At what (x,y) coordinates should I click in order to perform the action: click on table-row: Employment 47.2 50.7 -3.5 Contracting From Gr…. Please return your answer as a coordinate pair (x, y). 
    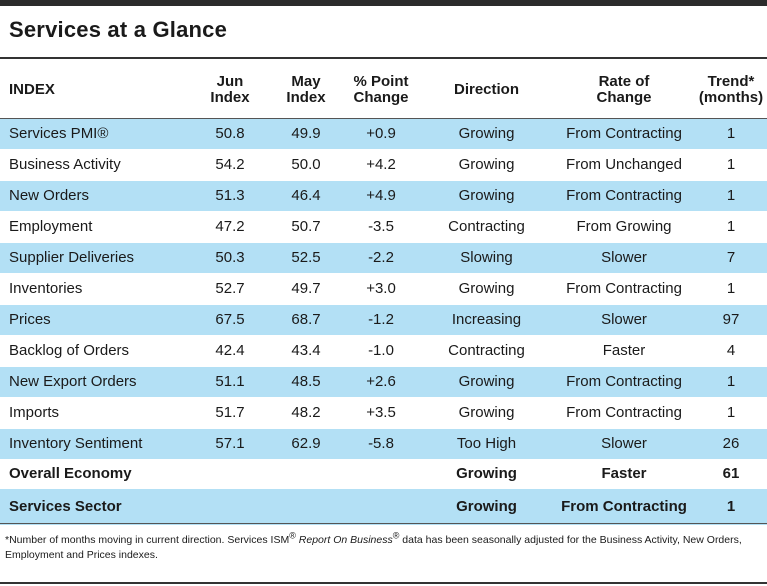
    Looking at the image, I should click on (383, 227).